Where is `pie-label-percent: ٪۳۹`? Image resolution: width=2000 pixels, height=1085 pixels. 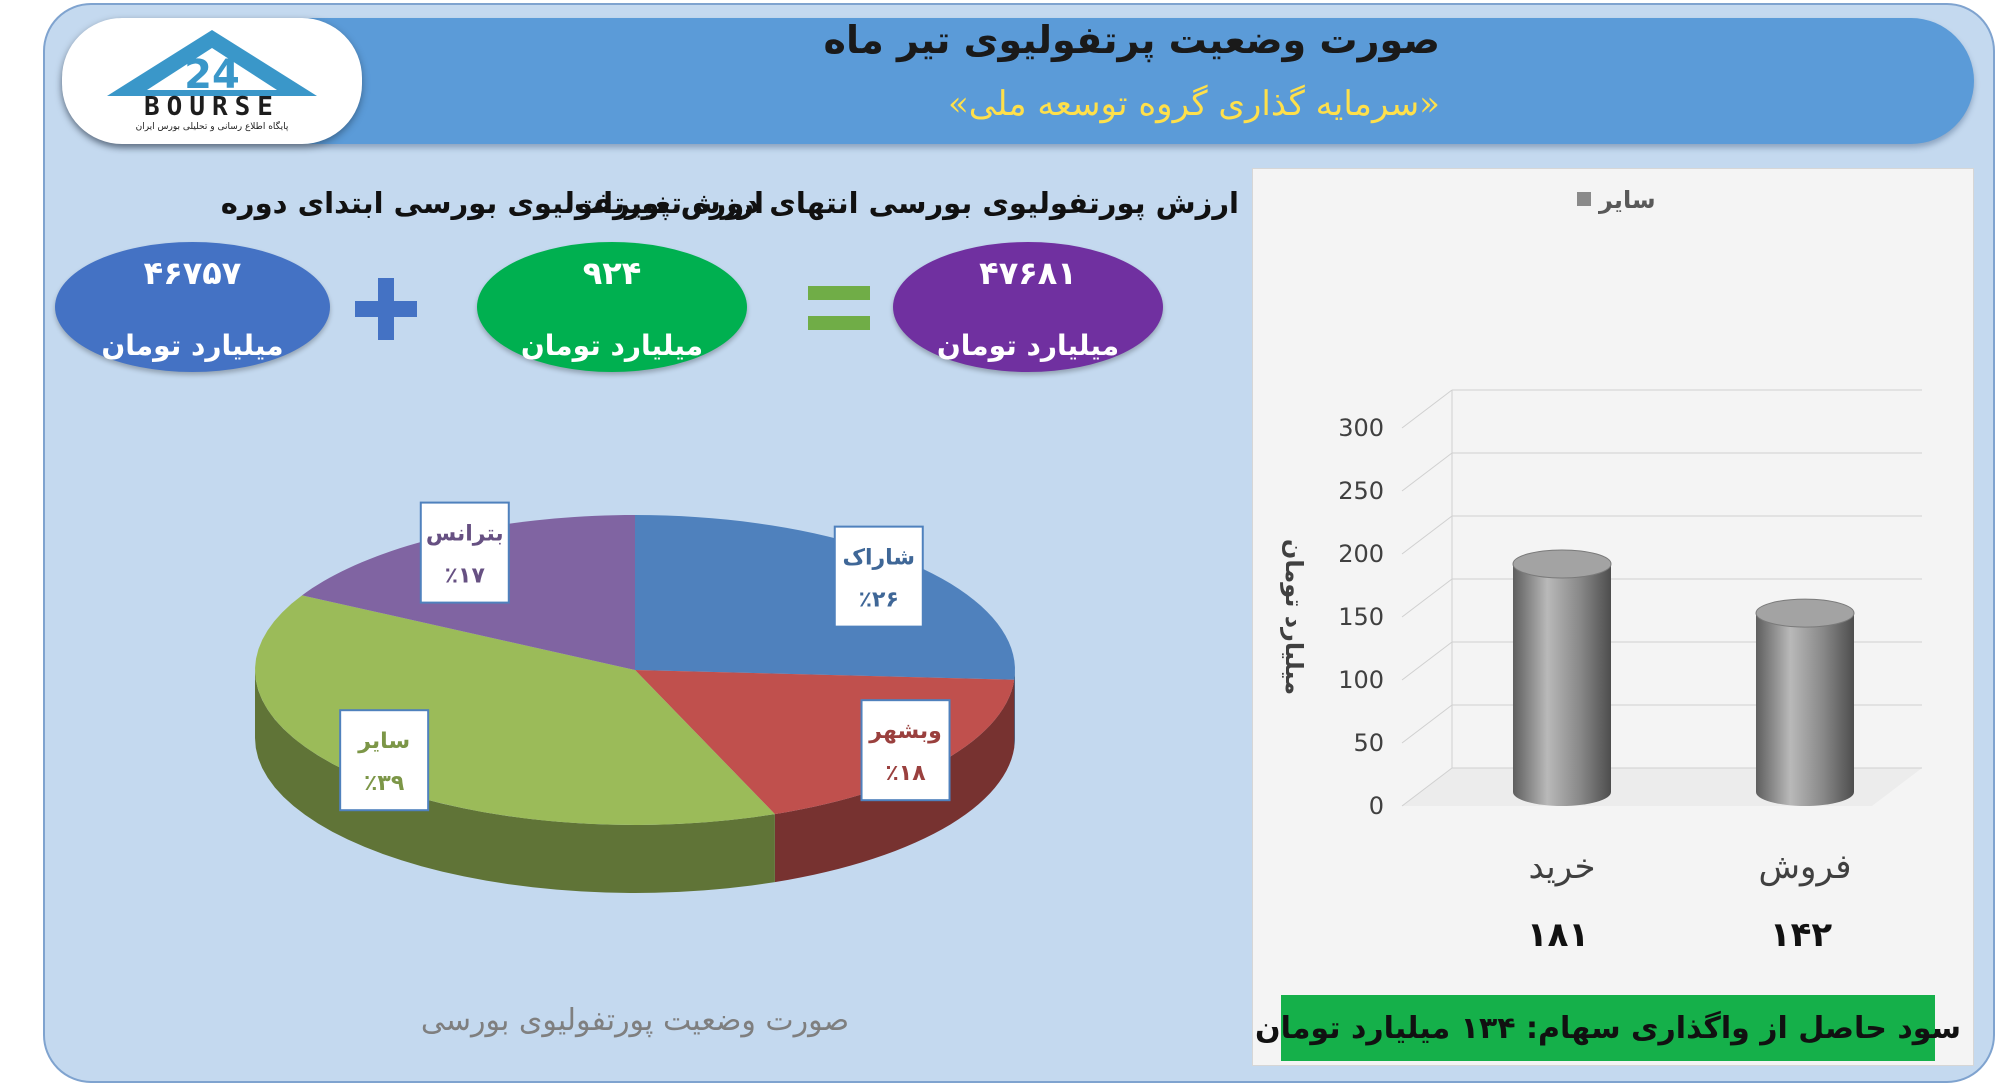 pie-label-percent: ٪۳۹ is located at coordinates (384, 783).